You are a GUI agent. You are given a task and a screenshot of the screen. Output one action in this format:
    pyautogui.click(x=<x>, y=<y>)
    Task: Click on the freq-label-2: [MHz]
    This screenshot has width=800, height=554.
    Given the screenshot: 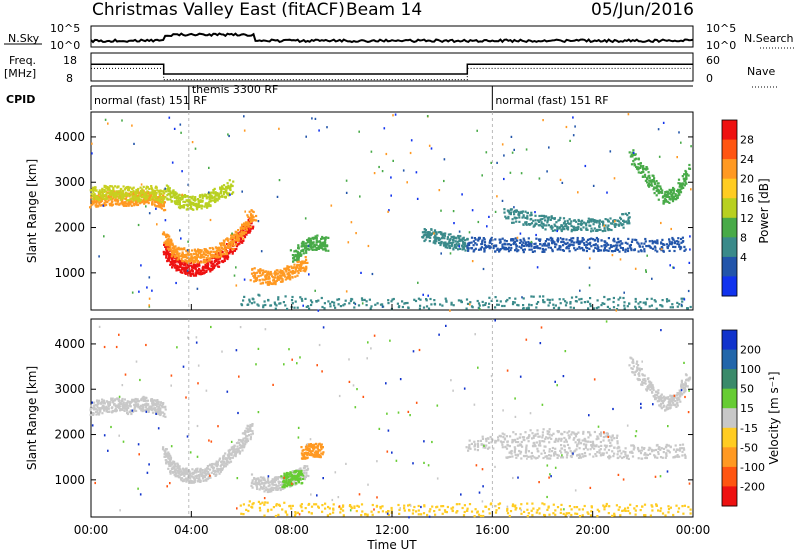 What is the action you would take?
    pyautogui.click(x=20, y=73)
    